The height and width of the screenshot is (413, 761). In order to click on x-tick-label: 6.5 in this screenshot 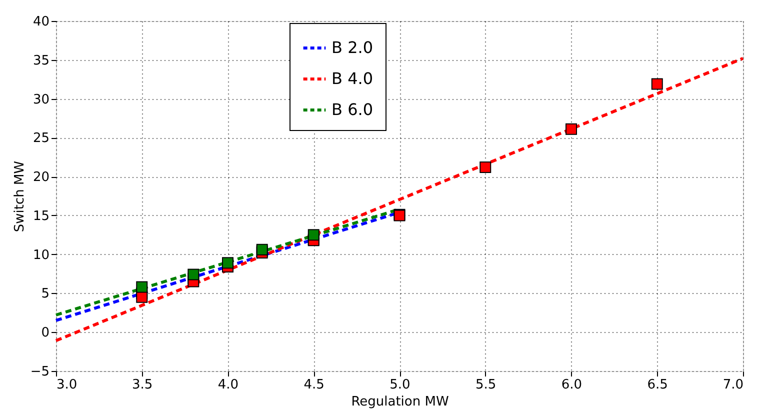, I will do `click(657, 385)`.